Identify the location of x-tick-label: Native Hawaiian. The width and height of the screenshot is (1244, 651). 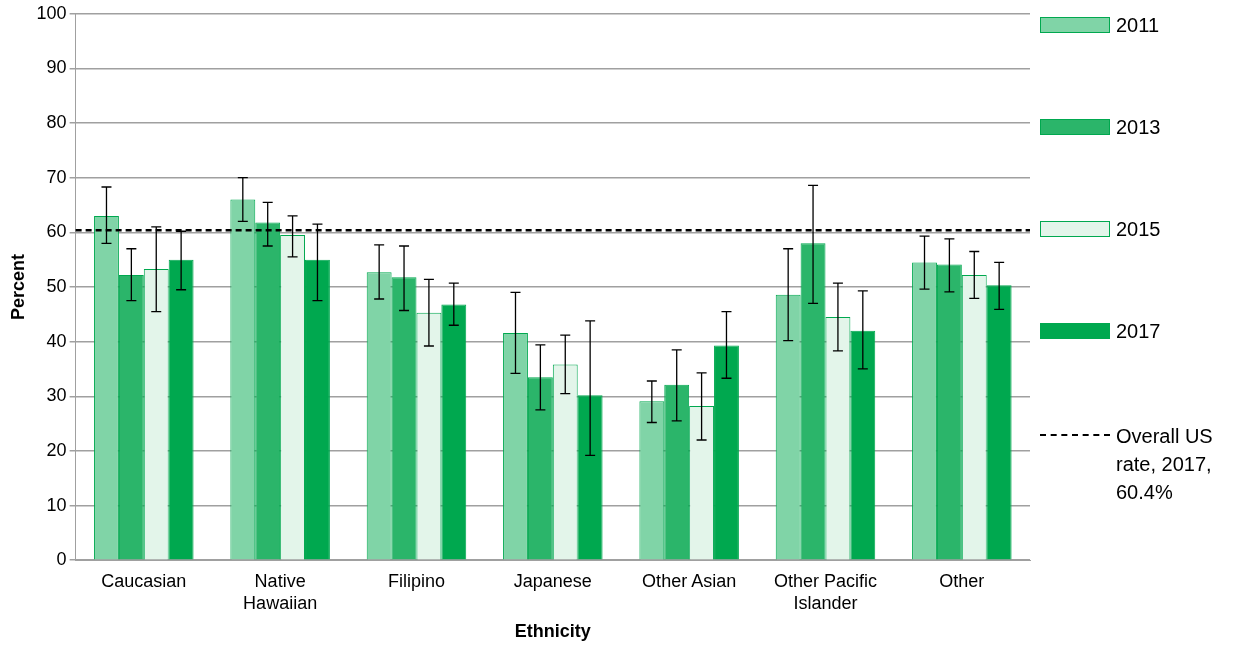
(280, 591).